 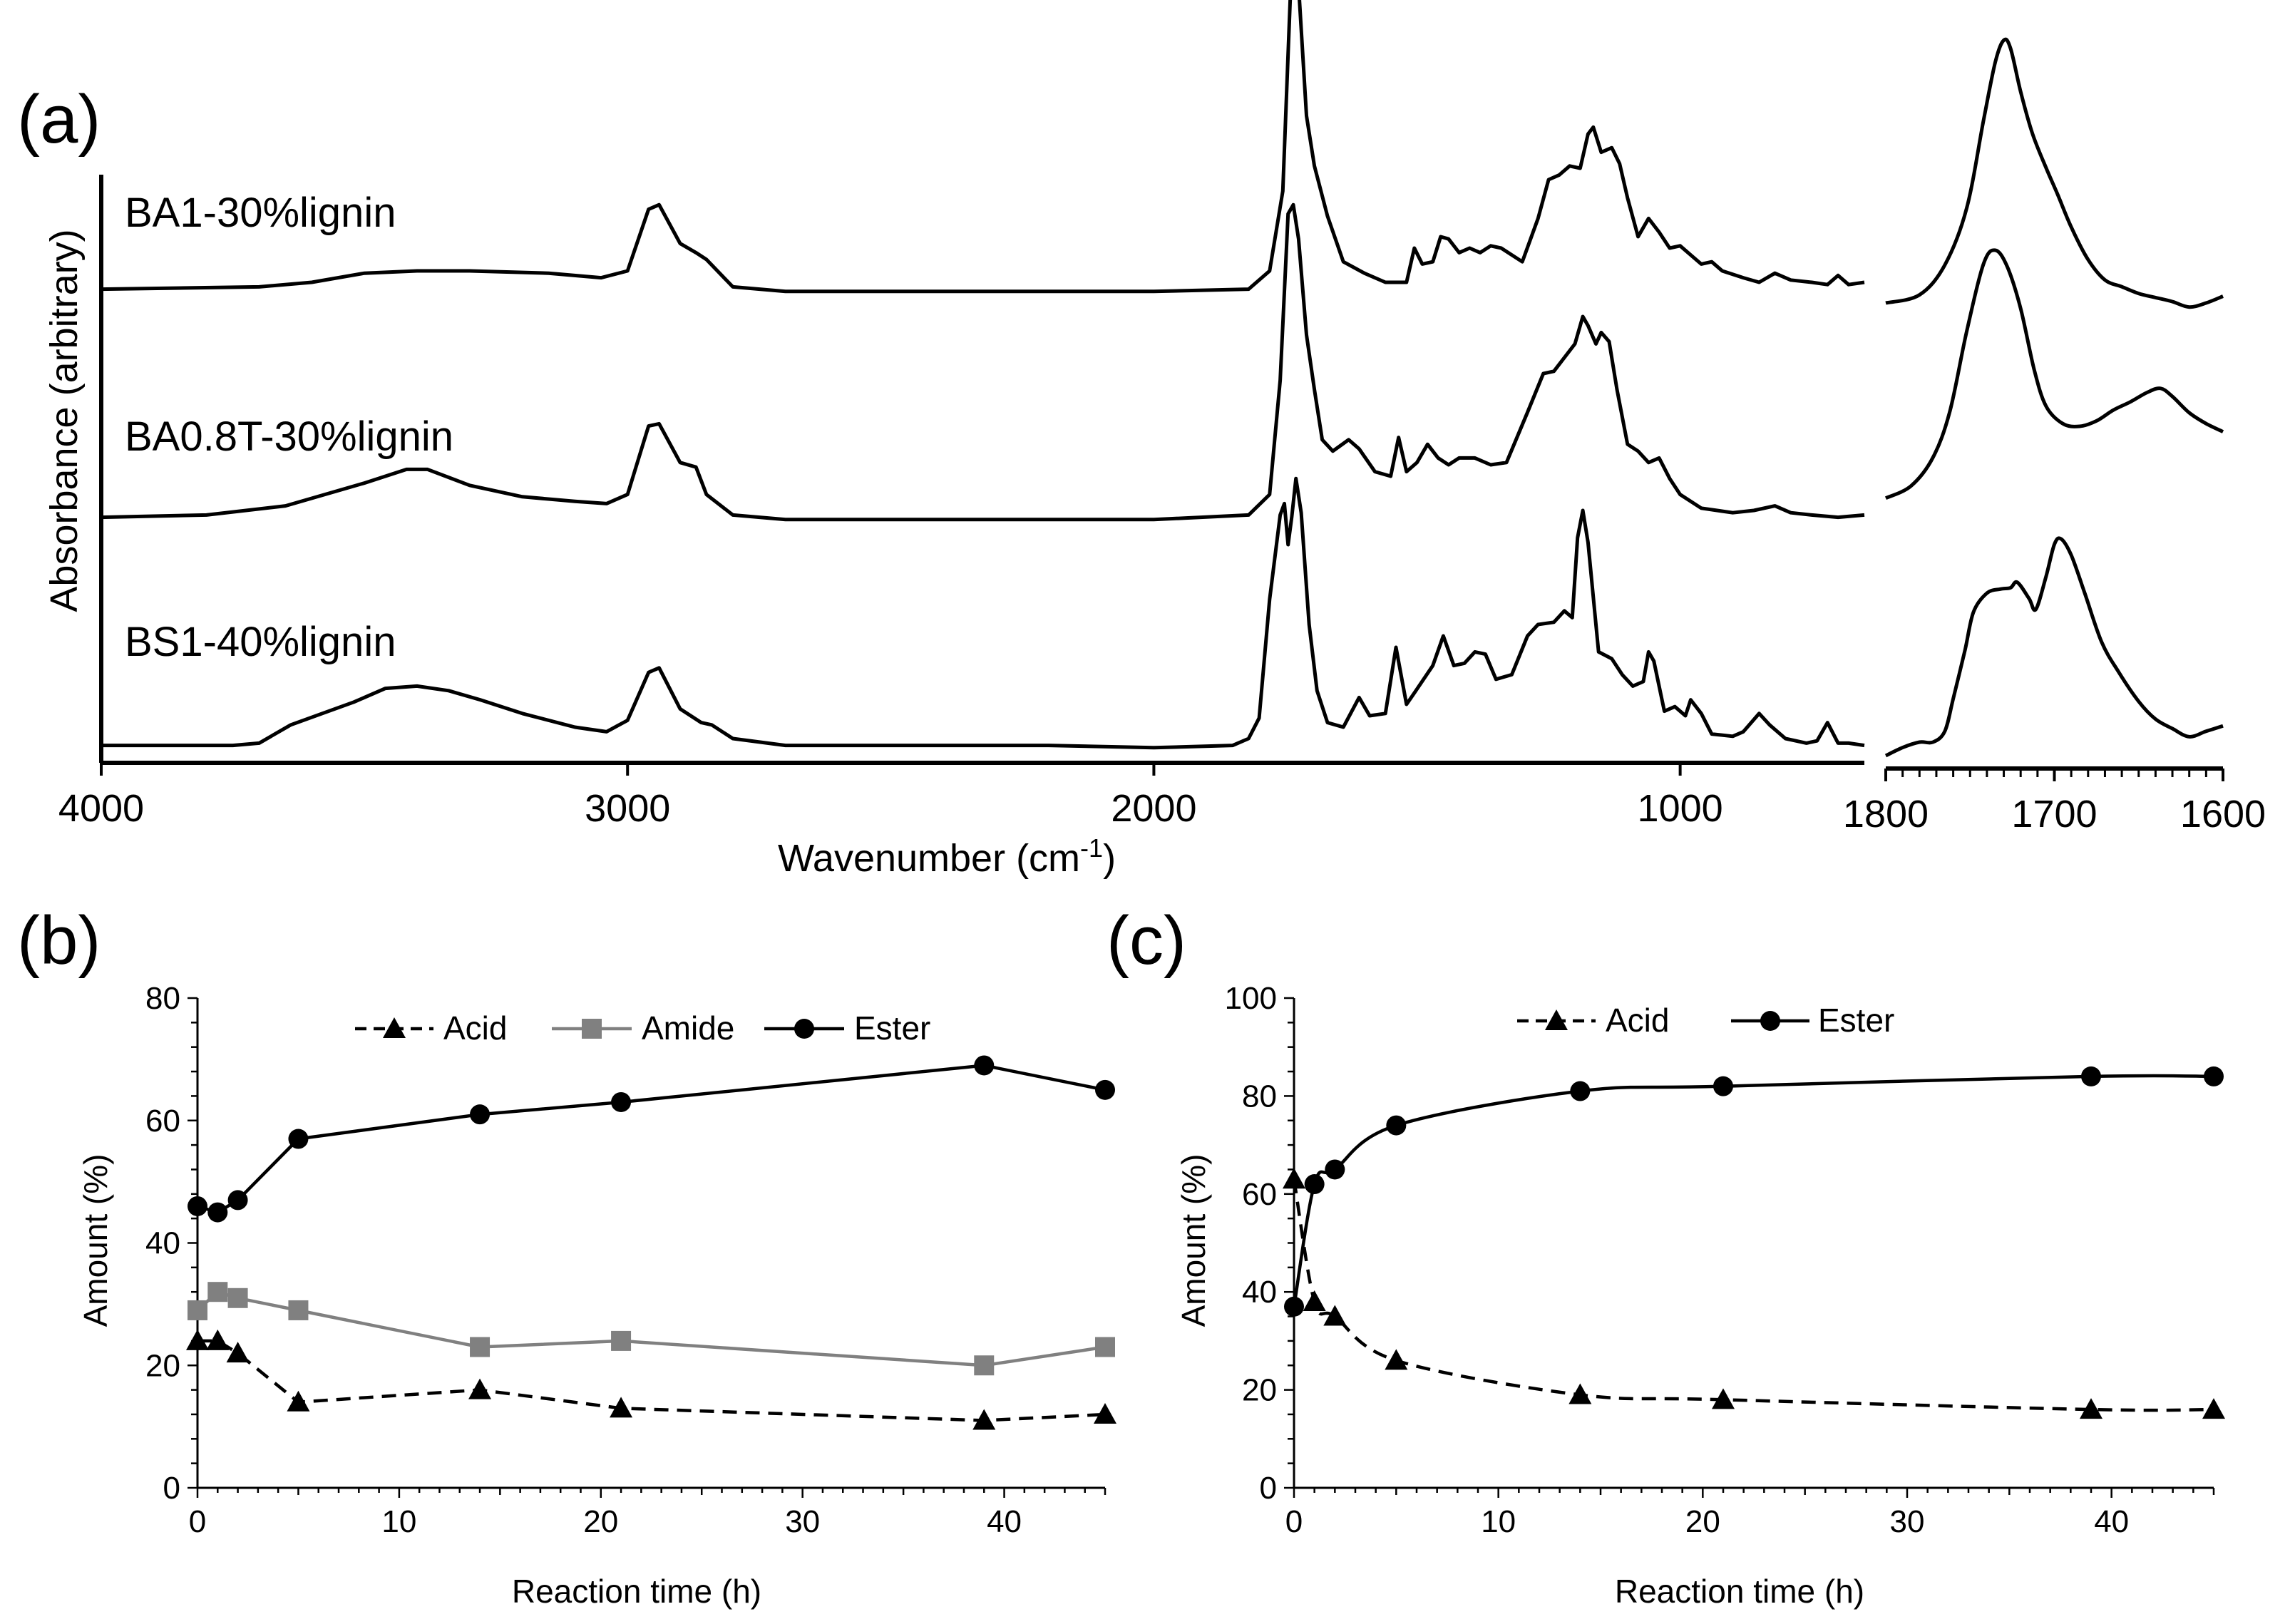 I want to click on series-label-ba08t: BA0.8T-30%lignin, so click(x=289, y=436).